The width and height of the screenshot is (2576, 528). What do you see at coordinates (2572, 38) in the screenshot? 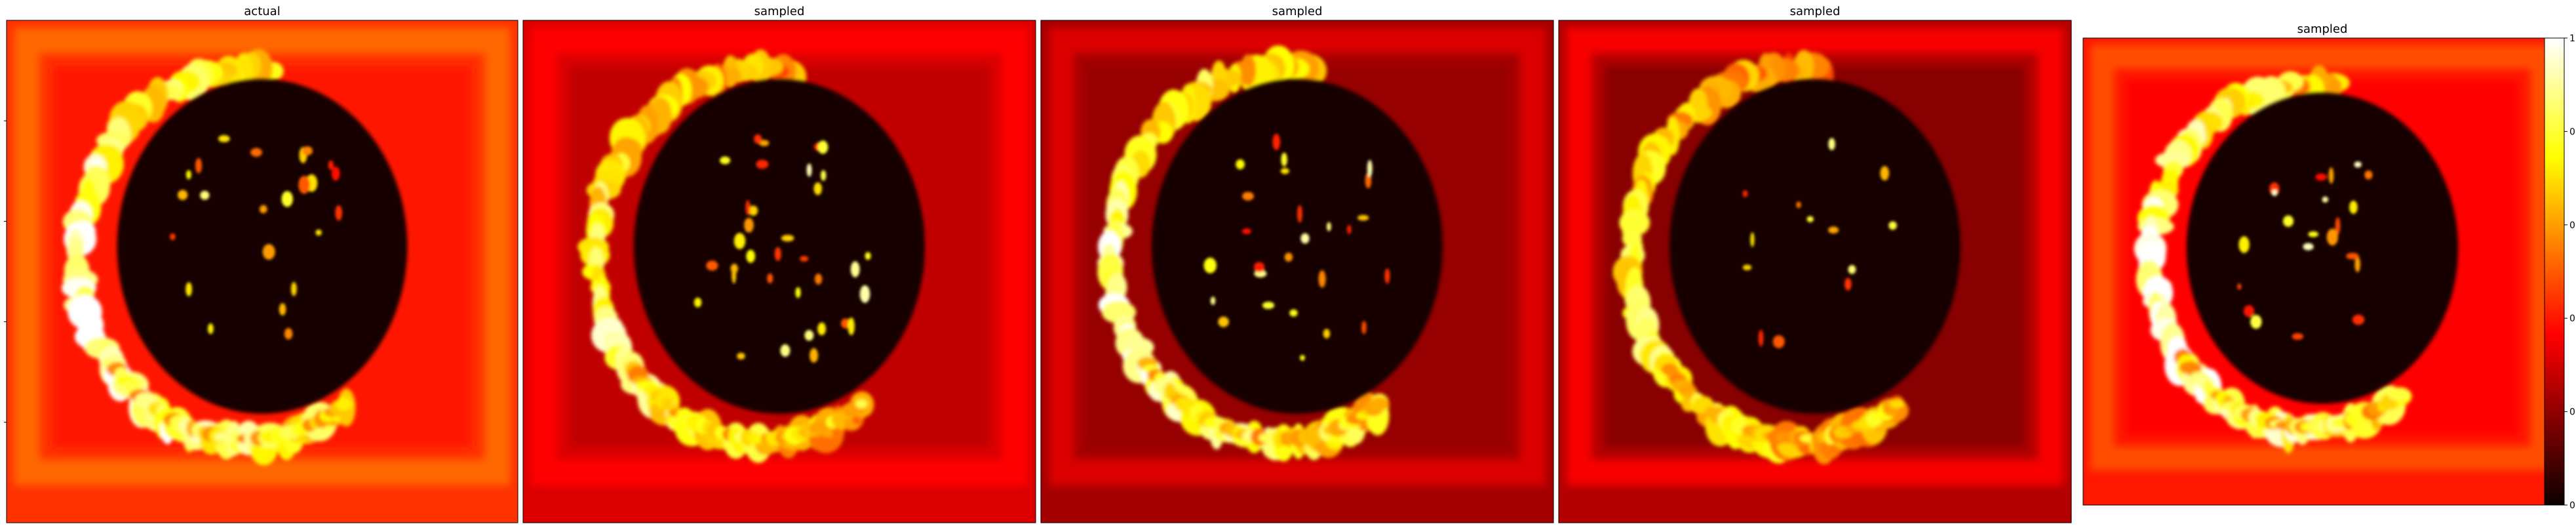
I see `colorbar-tick-label: 1.0` at bounding box center [2572, 38].